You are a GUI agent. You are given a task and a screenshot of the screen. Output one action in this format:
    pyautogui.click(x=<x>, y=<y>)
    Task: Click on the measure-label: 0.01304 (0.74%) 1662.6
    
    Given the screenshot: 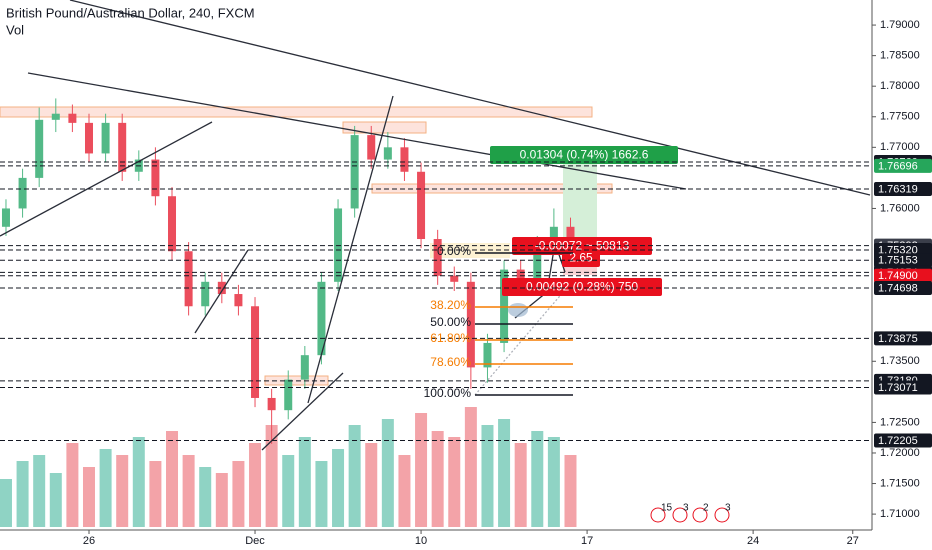 What is the action you would take?
    pyautogui.click(x=584, y=155)
    